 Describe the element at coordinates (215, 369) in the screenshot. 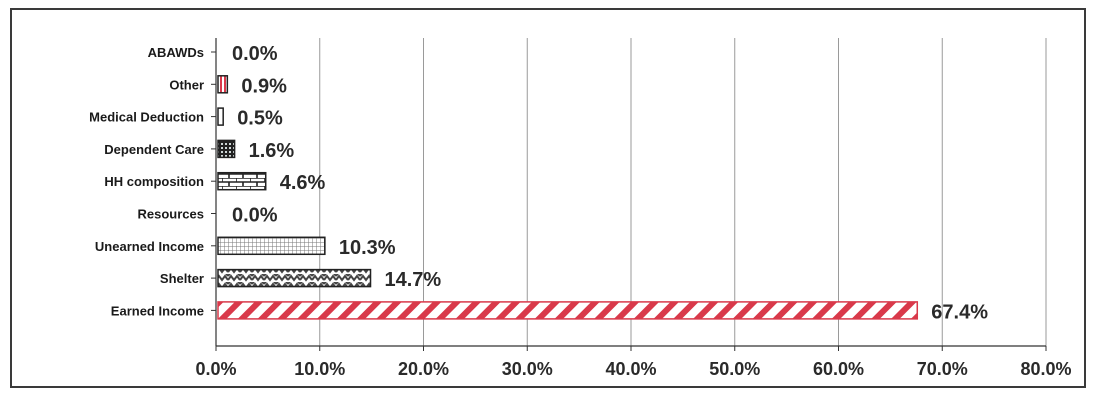

I see `x-tick-label: 0.0%` at that location.